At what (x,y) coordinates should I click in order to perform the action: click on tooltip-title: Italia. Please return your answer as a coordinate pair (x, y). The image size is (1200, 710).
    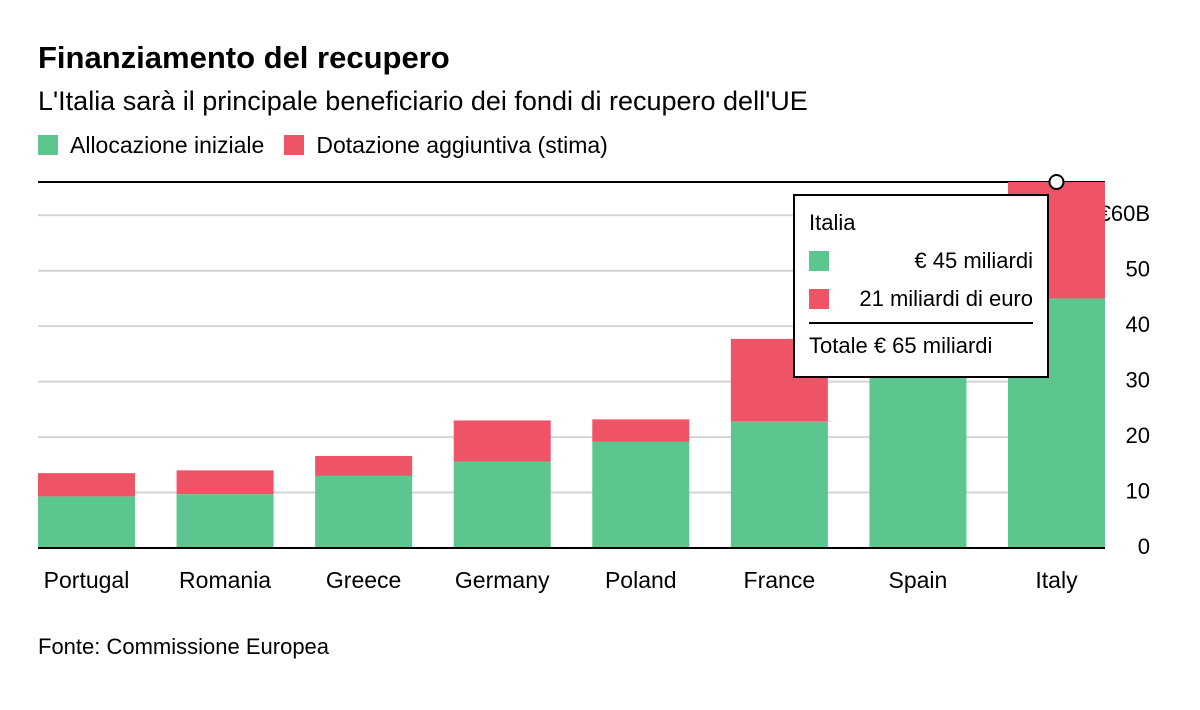
    Looking at the image, I should click on (832, 222).